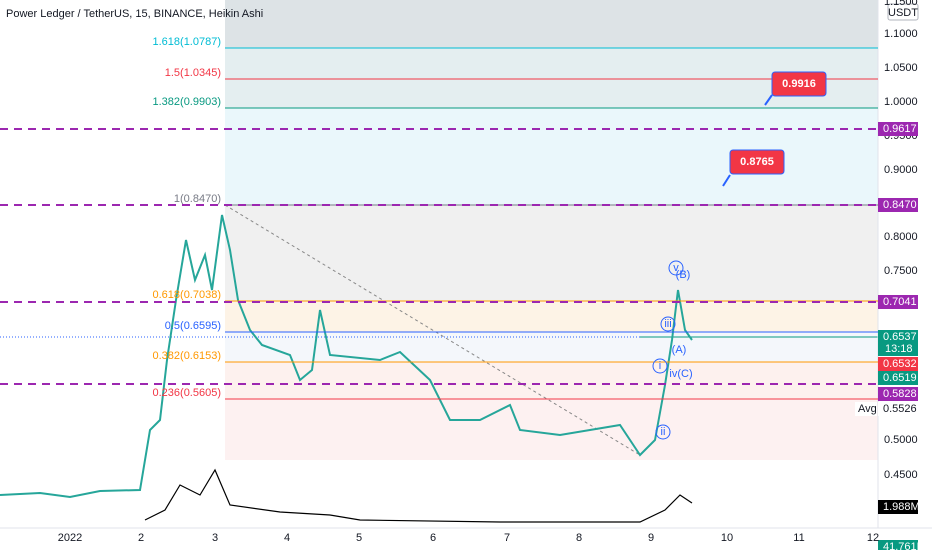 The width and height of the screenshot is (932, 550). Describe the element at coordinates (187, 102) in the screenshot. I see `fib-label: 1.382(0.9903)` at that location.